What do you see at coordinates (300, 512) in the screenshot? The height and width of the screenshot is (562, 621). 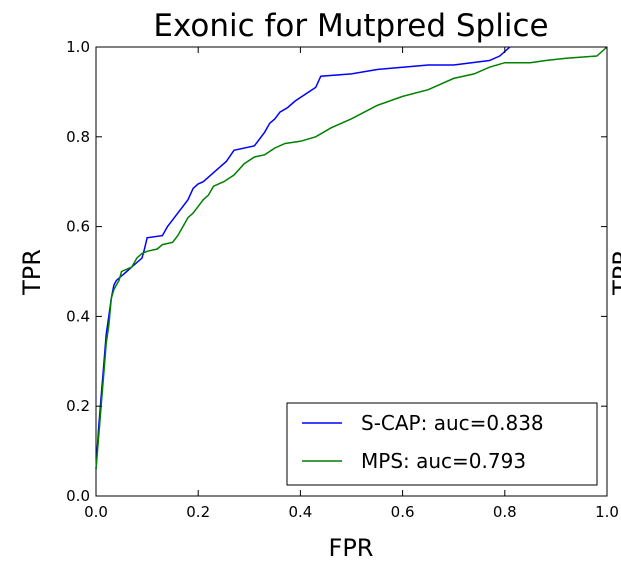 I see `x-tick-label: 0.4` at bounding box center [300, 512].